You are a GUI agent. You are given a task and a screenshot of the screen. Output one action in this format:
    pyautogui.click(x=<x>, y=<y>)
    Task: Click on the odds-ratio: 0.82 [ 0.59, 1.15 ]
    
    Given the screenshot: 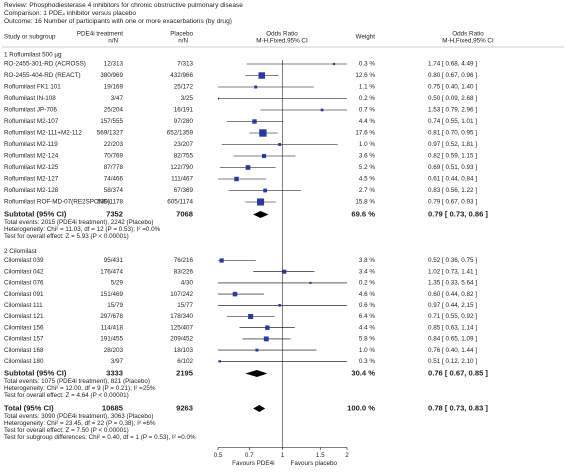 What is the action you would take?
    pyautogui.click(x=452, y=156)
    